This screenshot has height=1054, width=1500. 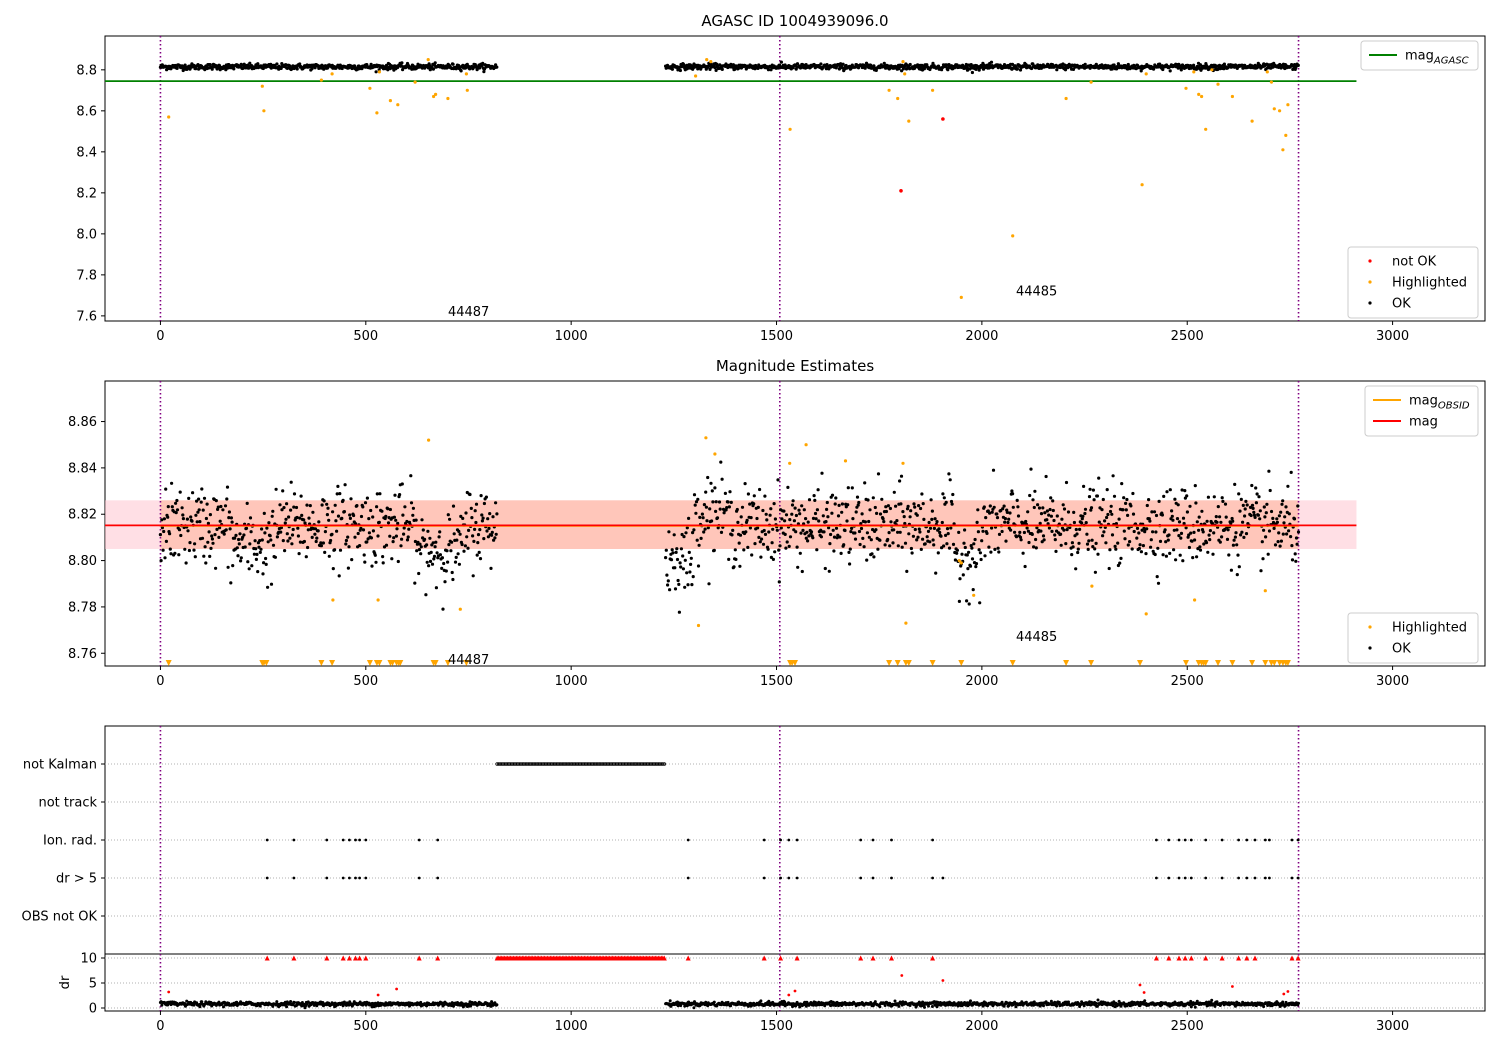 I want to click on x-tick-label: 2000, so click(x=981, y=336).